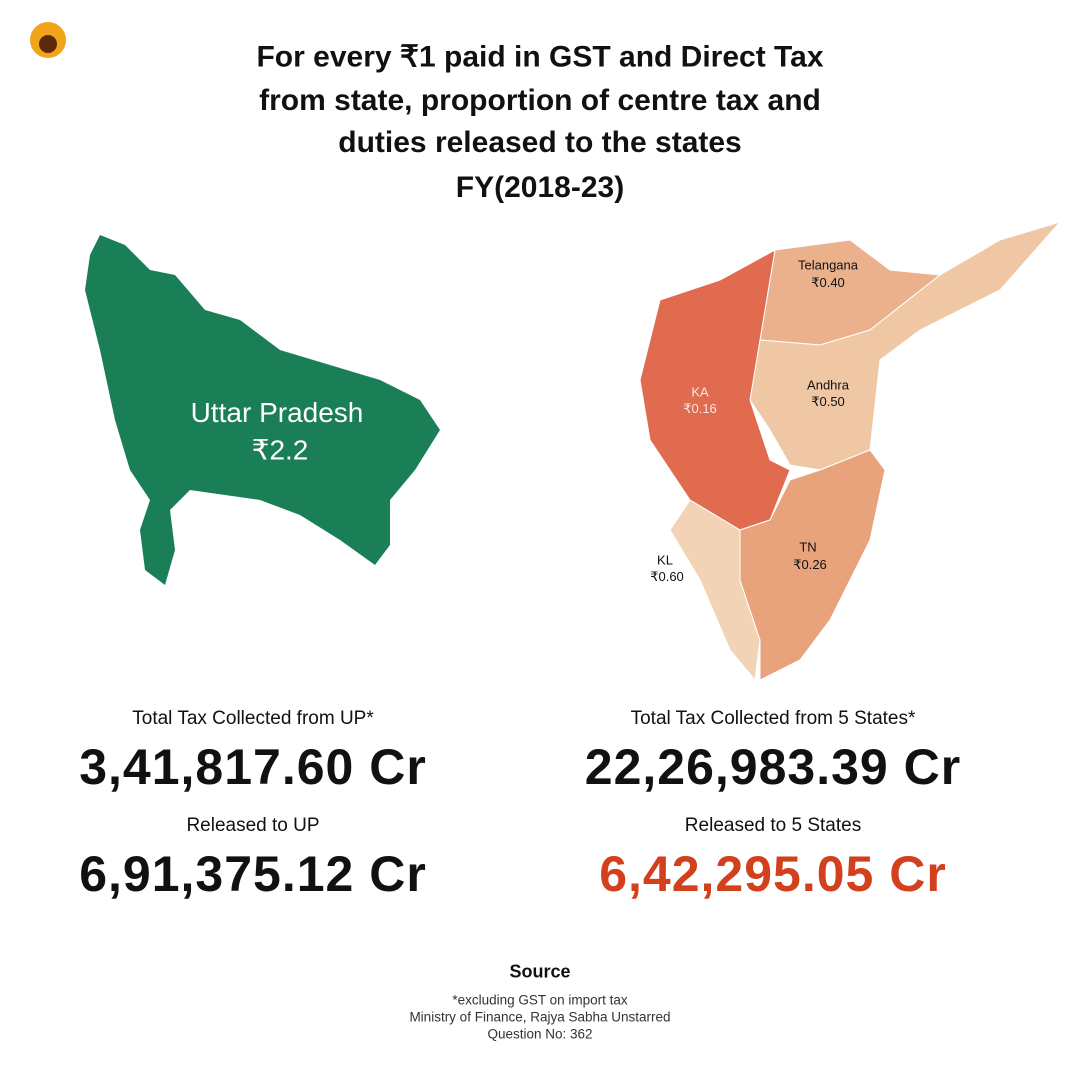  I want to click on stat-label: Total Tax Collected from 5 States*, so click(773, 718).